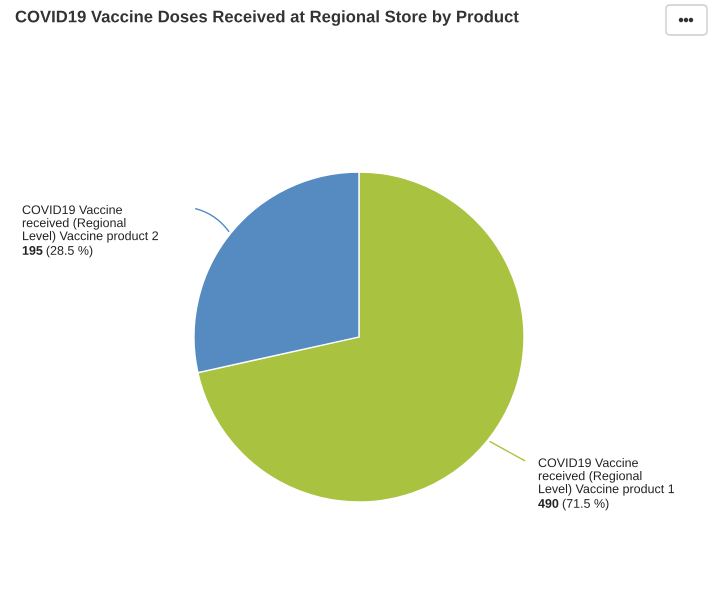  What do you see at coordinates (57, 252) in the screenshot?
I see `data-label: 195 (28.5 %)` at bounding box center [57, 252].